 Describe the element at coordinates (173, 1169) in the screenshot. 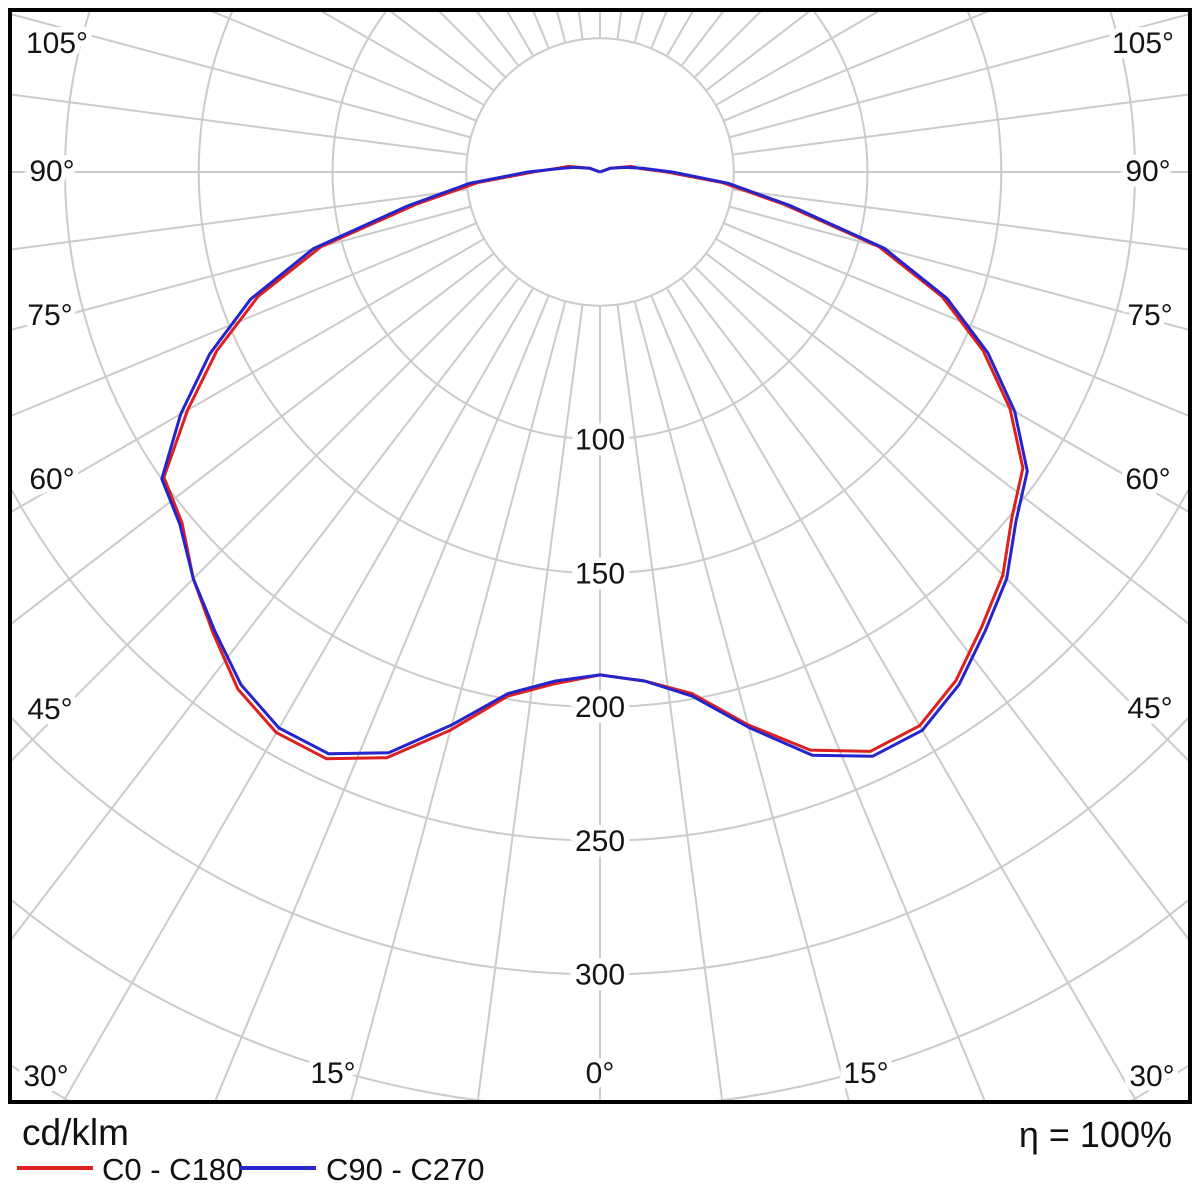

I see `legend-label-c0-c180: C0 - C180` at that location.